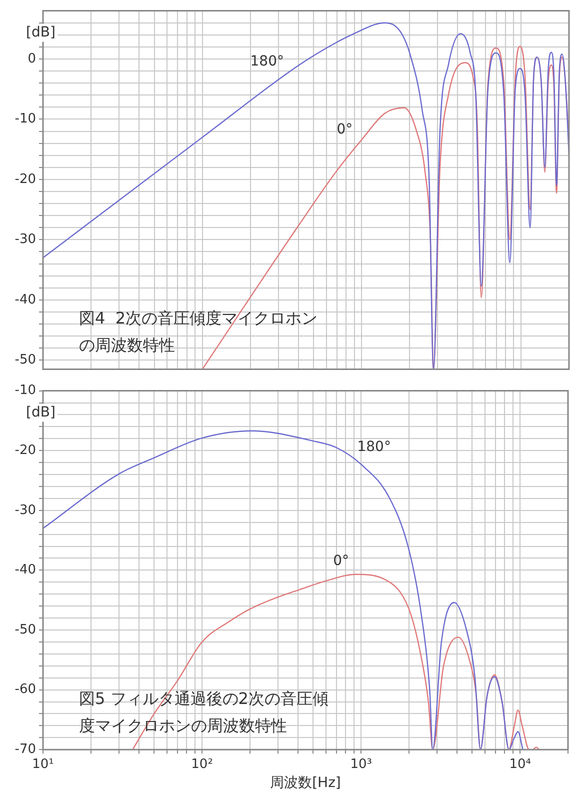 The width and height of the screenshot is (571, 792). Describe the element at coordinates (305, 783) in the screenshot. I see `x-axis-title: 周波数[Hz]` at that location.